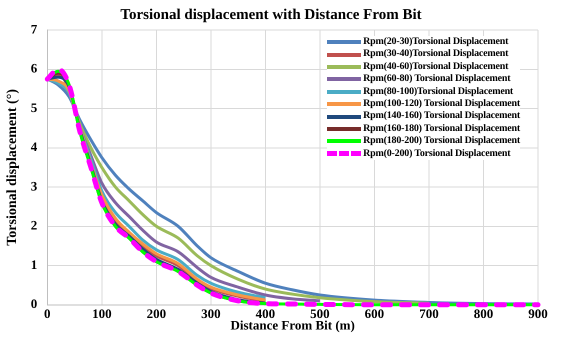  I want to click on chart-title: Torsional displacement with Distance From Bit, so click(271, 14).